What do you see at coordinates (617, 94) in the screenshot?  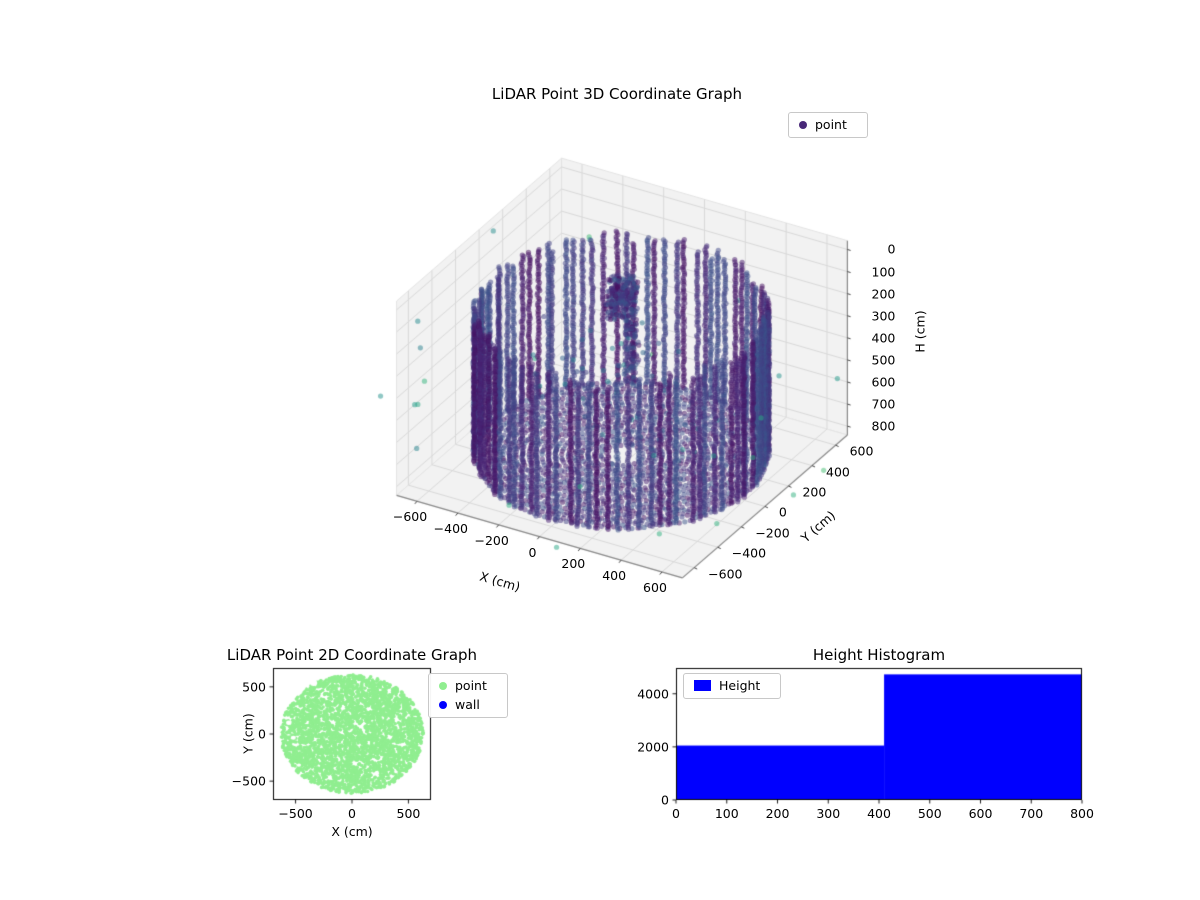 I see `plot3d-title: LiDAR Point 3D Coordinate Graph` at bounding box center [617, 94].